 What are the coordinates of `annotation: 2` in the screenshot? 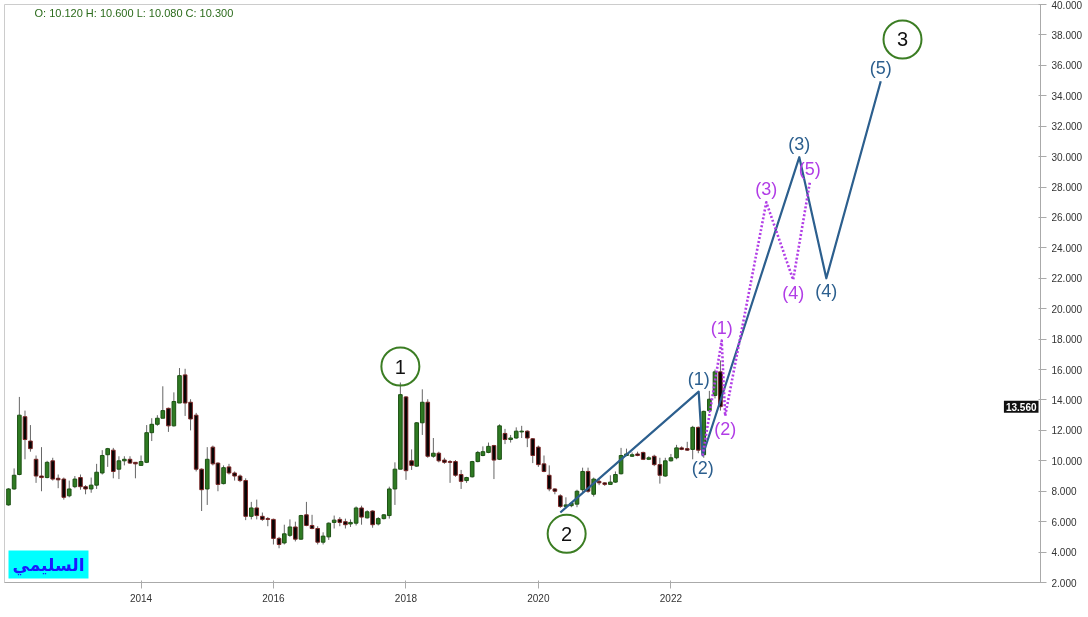 It's located at (567, 533).